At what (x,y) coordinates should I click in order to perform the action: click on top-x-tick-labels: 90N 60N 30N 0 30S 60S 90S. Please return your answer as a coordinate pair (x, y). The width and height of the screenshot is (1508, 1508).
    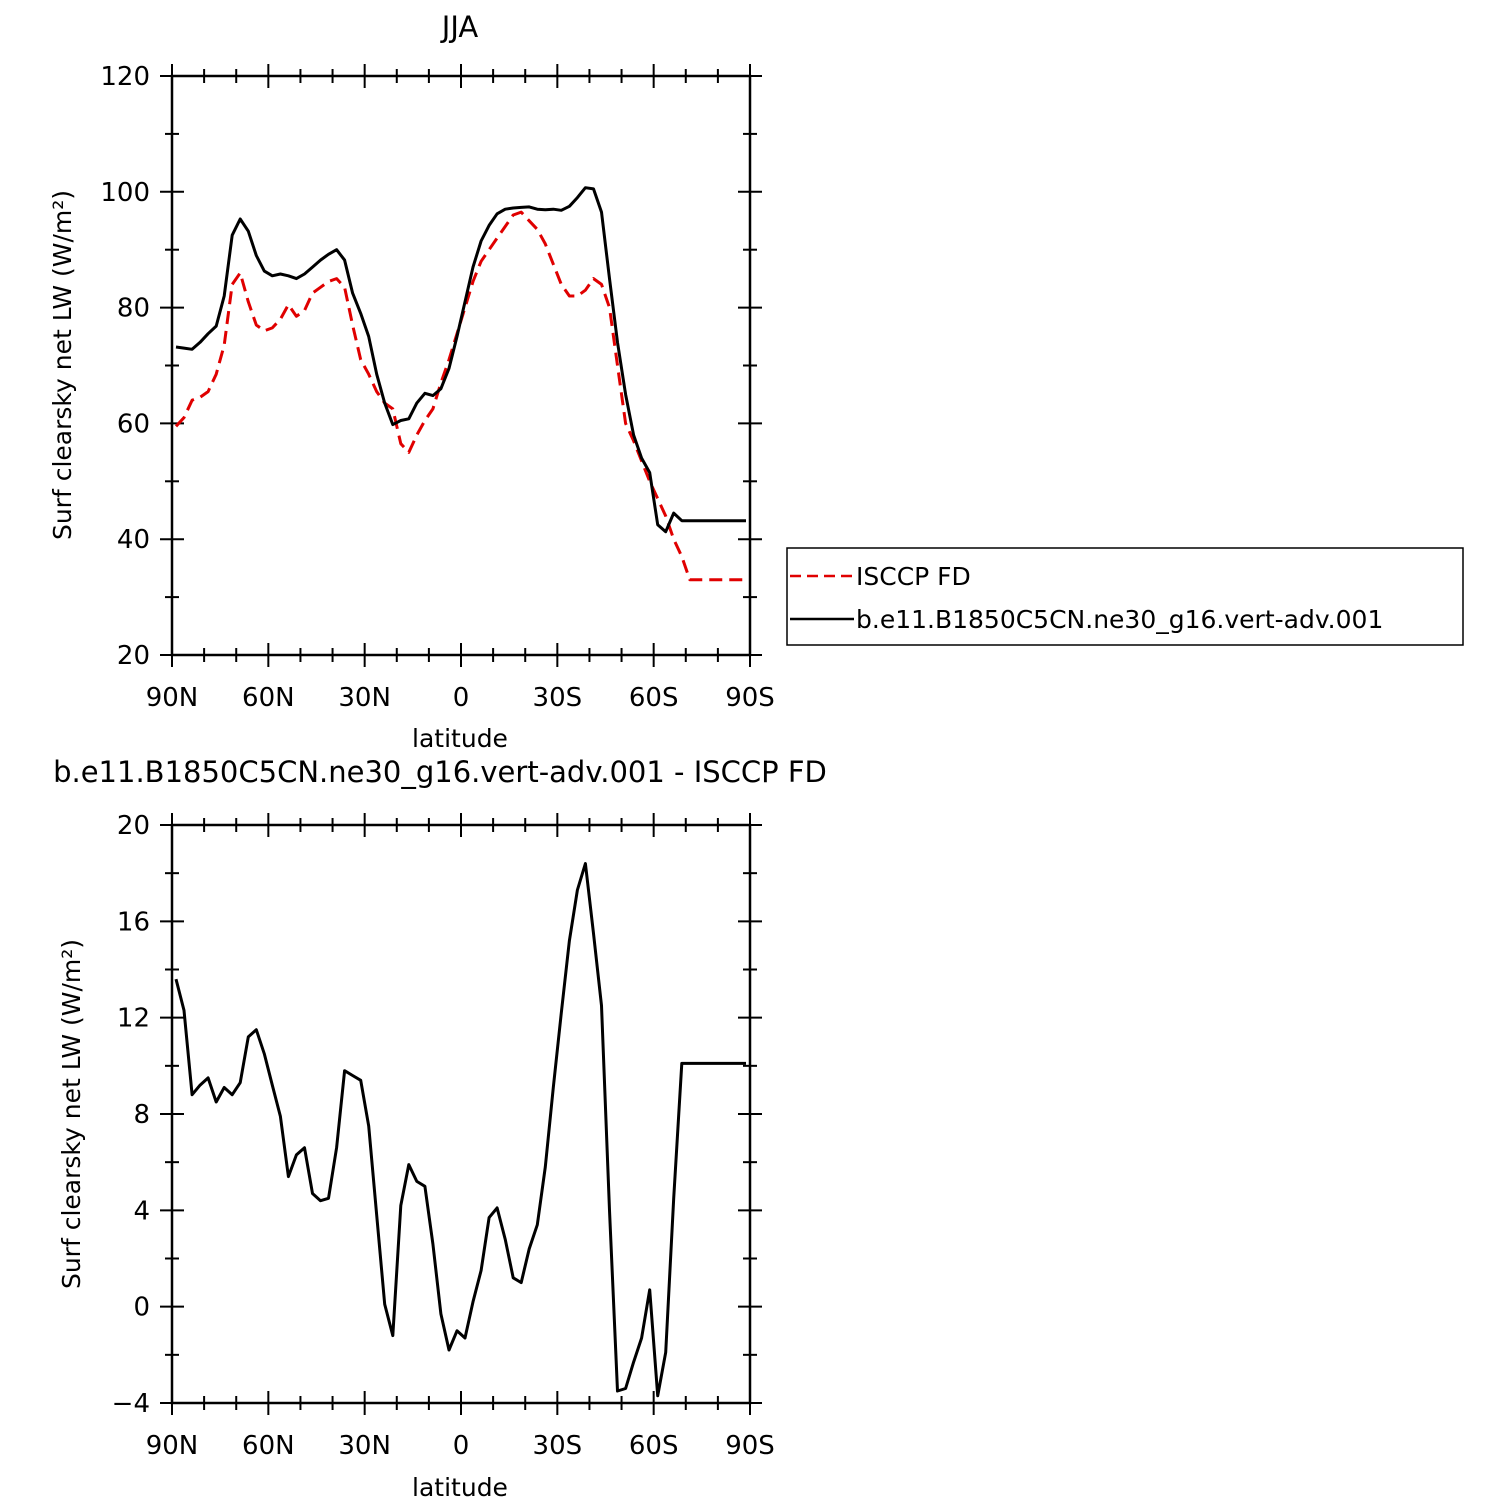
    Looking at the image, I should click on (460, 698).